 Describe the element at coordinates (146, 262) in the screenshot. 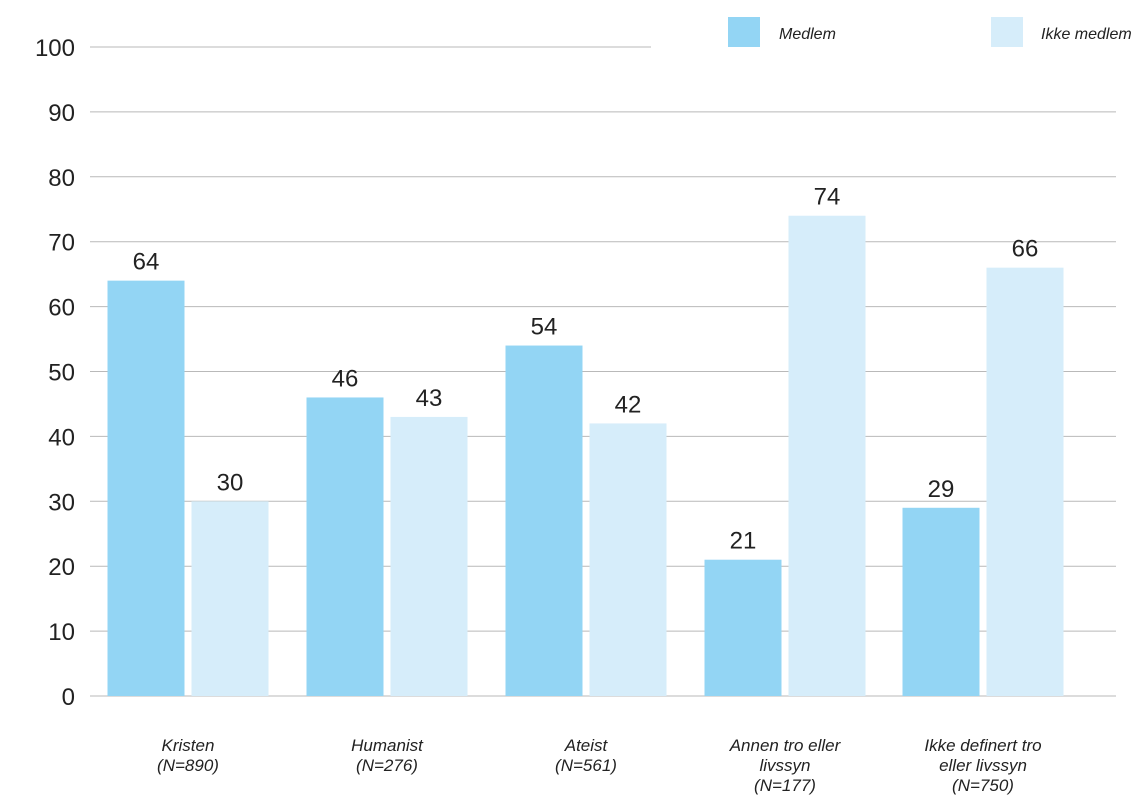

I see `data-label-0-0: 64` at that location.